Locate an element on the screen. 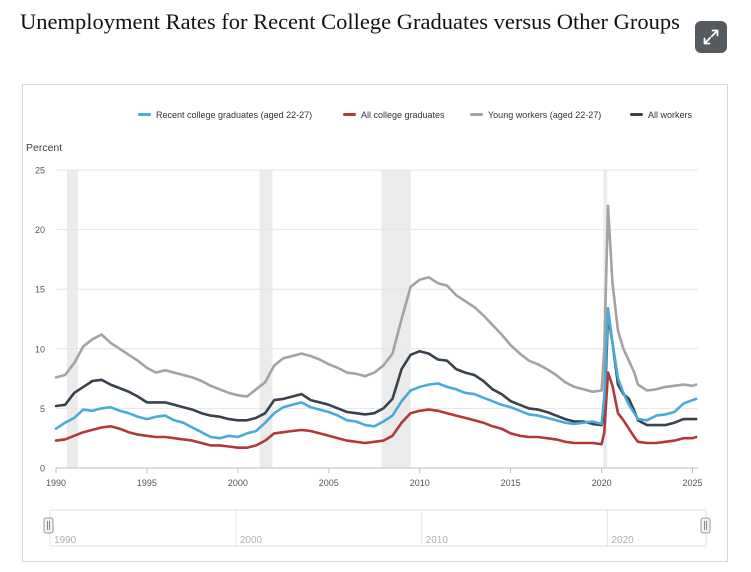  legend-item-2: Young workers (aged 22-27) is located at coordinates (535, 115).